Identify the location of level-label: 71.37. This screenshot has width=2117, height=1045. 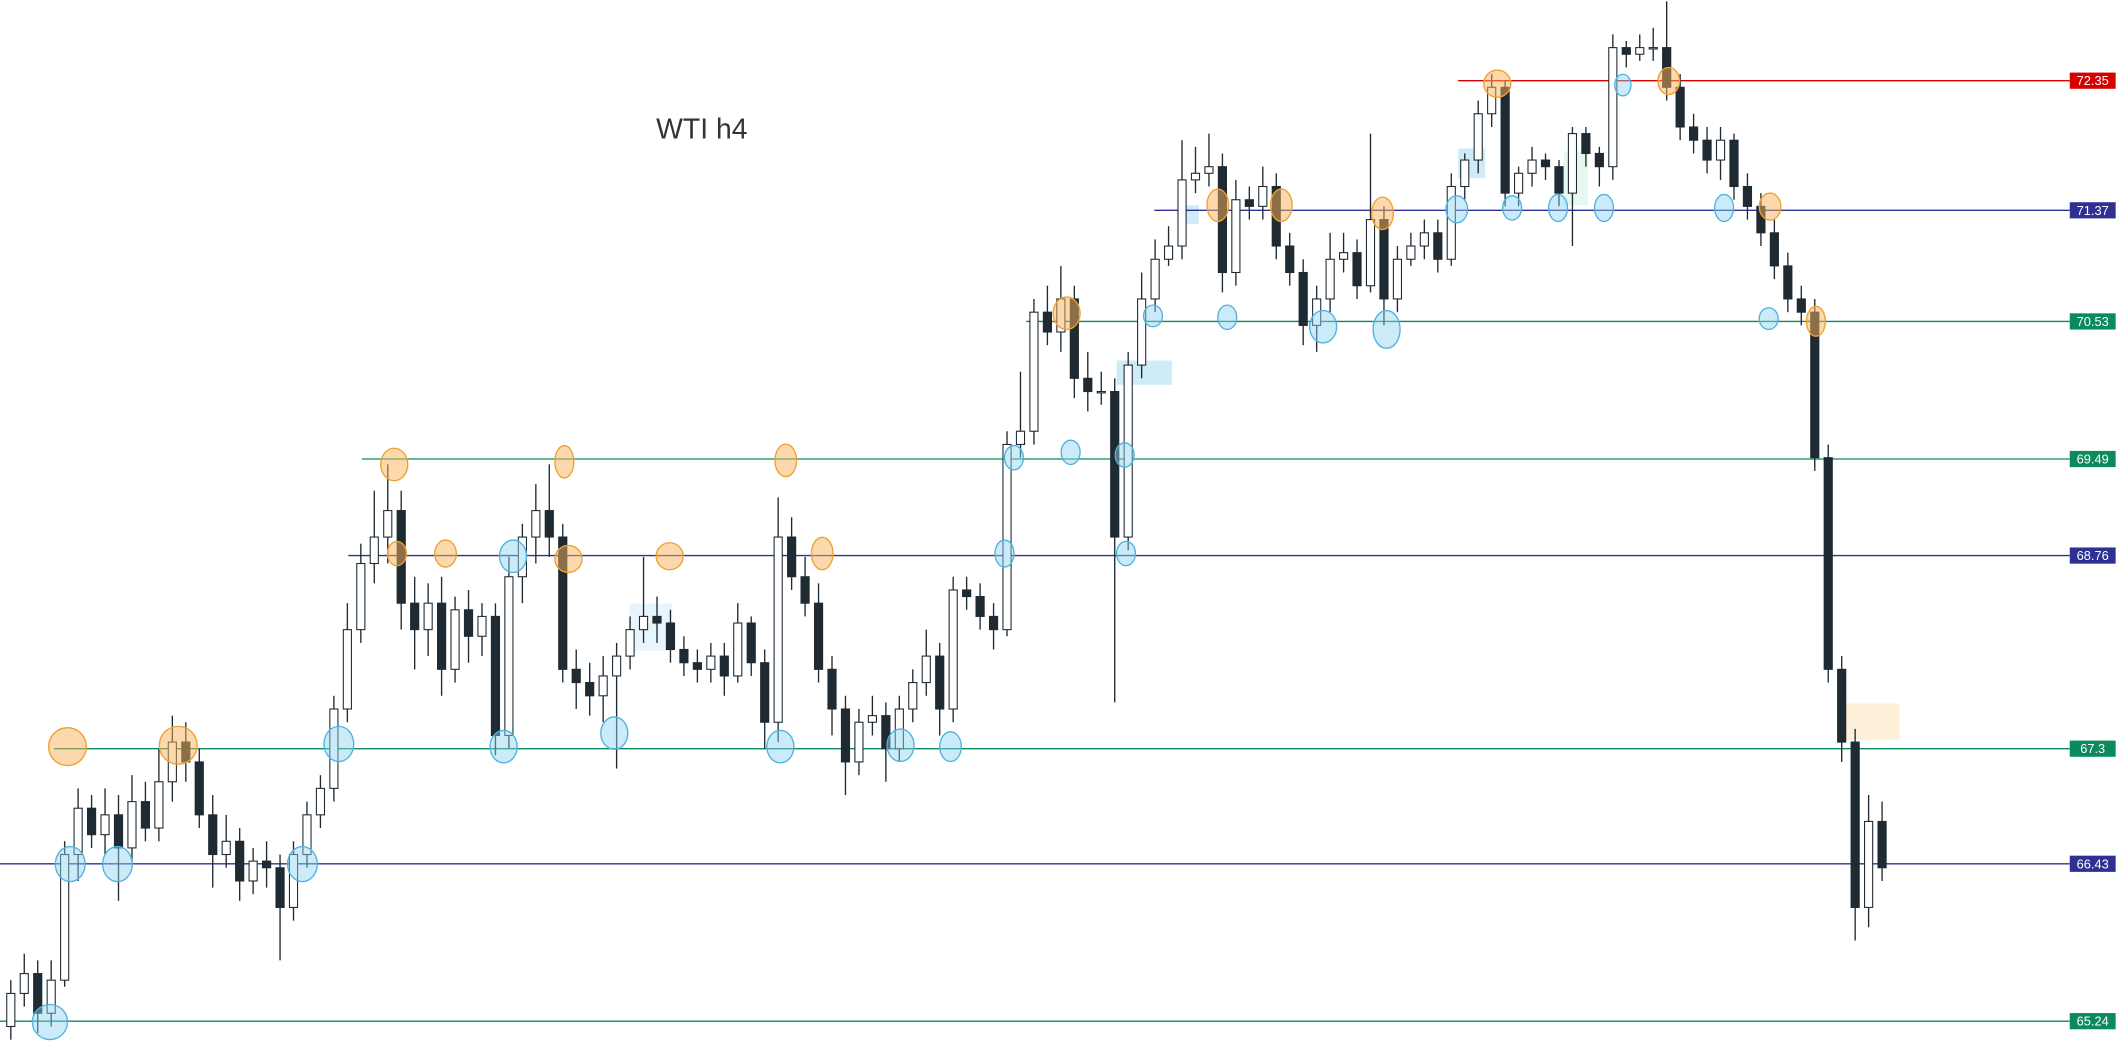
(2093, 210).